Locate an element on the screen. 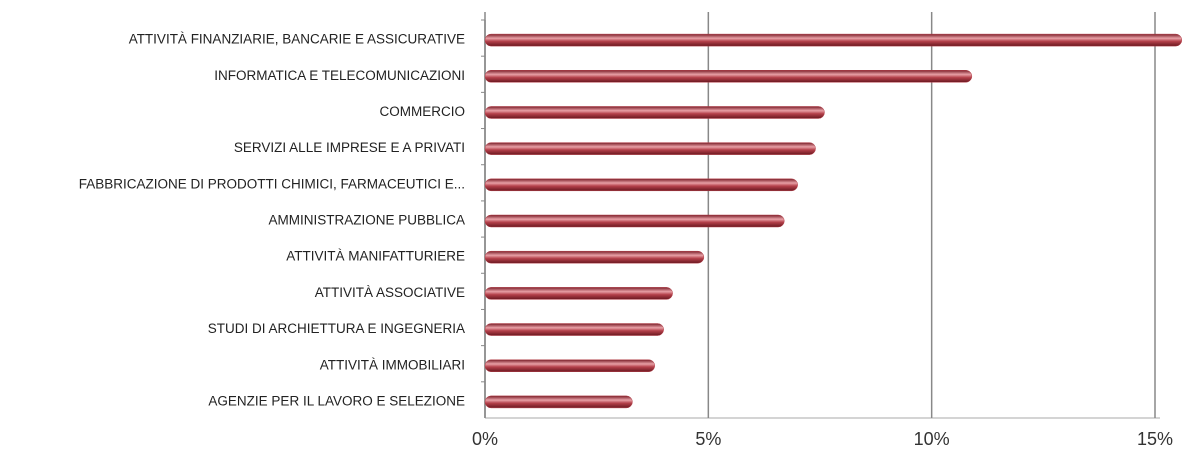  y-tick-label: INFORMATICA E TELECOMUNICAZIONI is located at coordinates (339, 75).